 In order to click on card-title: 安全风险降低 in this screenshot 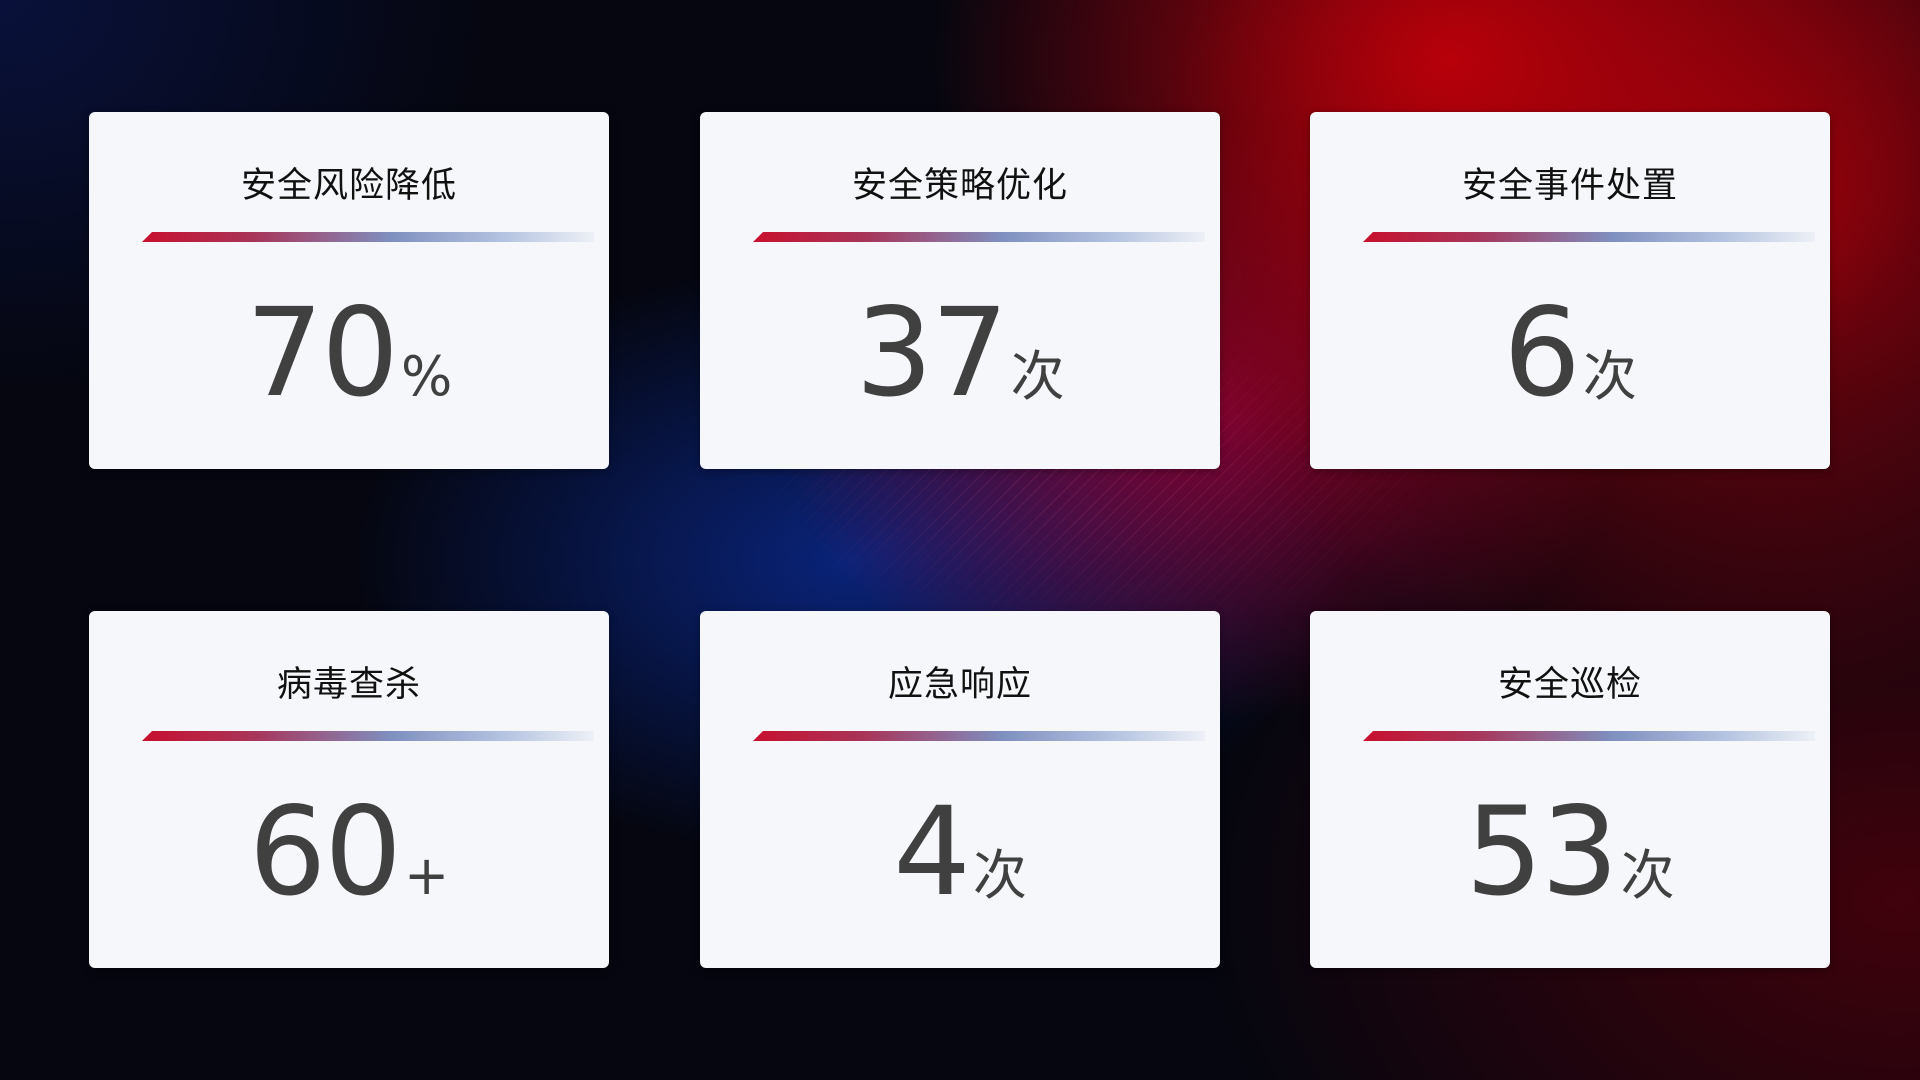, I will do `click(348, 186)`.